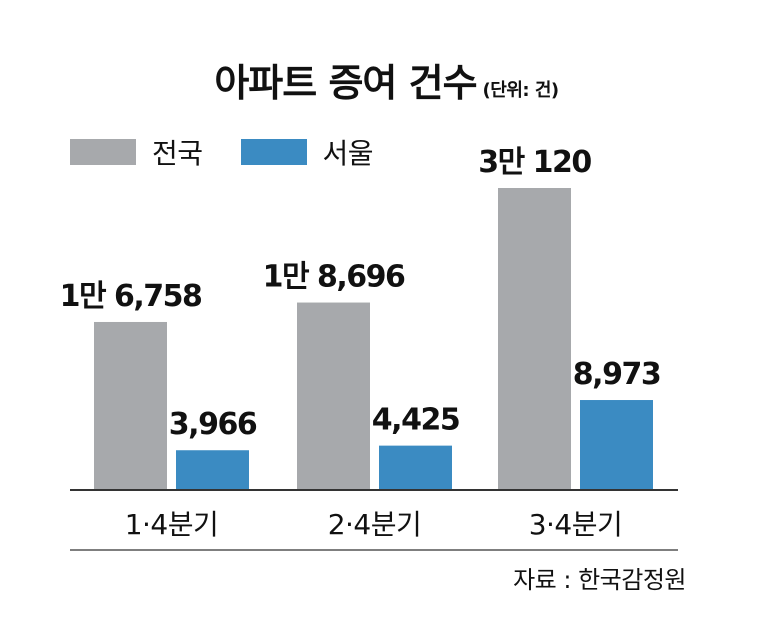 The width and height of the screenshot is (773, 634). What do you see at coordinates (375, 524) in the screenshot?
I see `x-tick-label-2: 2·4분기` at bounding box center [375, 524].